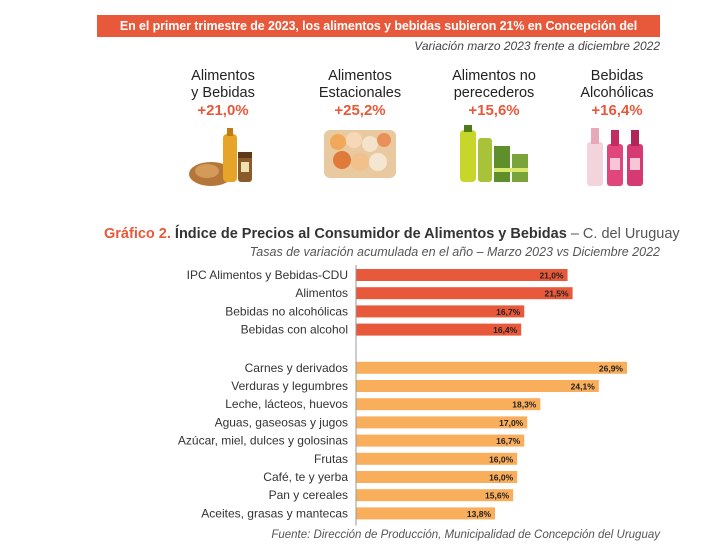 This screenshot has width=707, height=547. I want to click on category-label: Alimentos Estacionales, so click(360, 84).